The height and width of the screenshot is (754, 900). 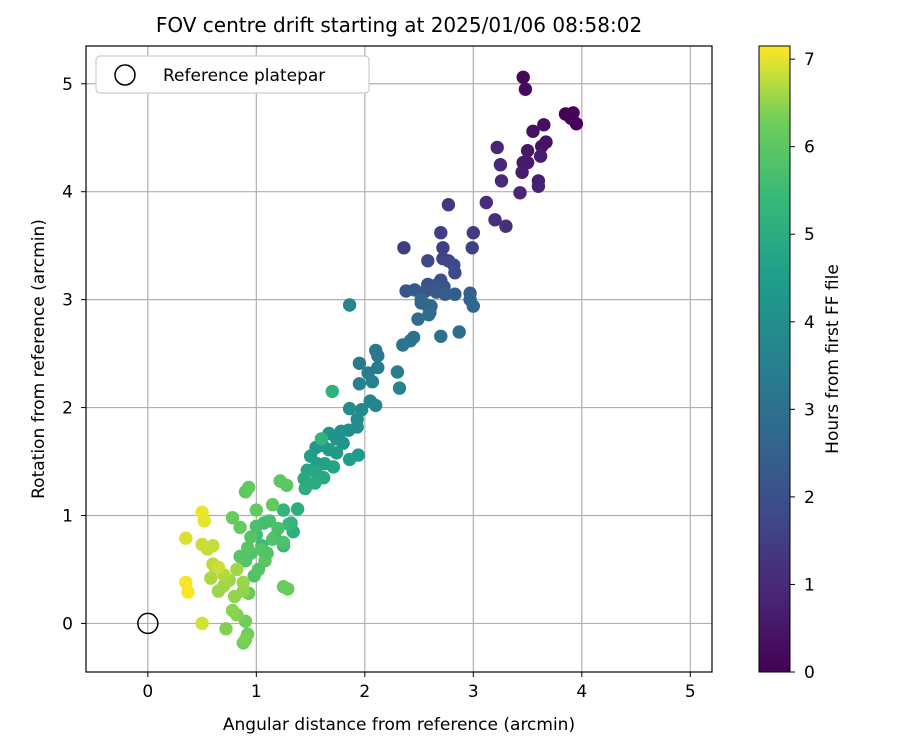 What do you see at coordinates (809, 585) in the screenshot?
I see `colorbar-tick-label: 1` at bounding box center [809, 585].